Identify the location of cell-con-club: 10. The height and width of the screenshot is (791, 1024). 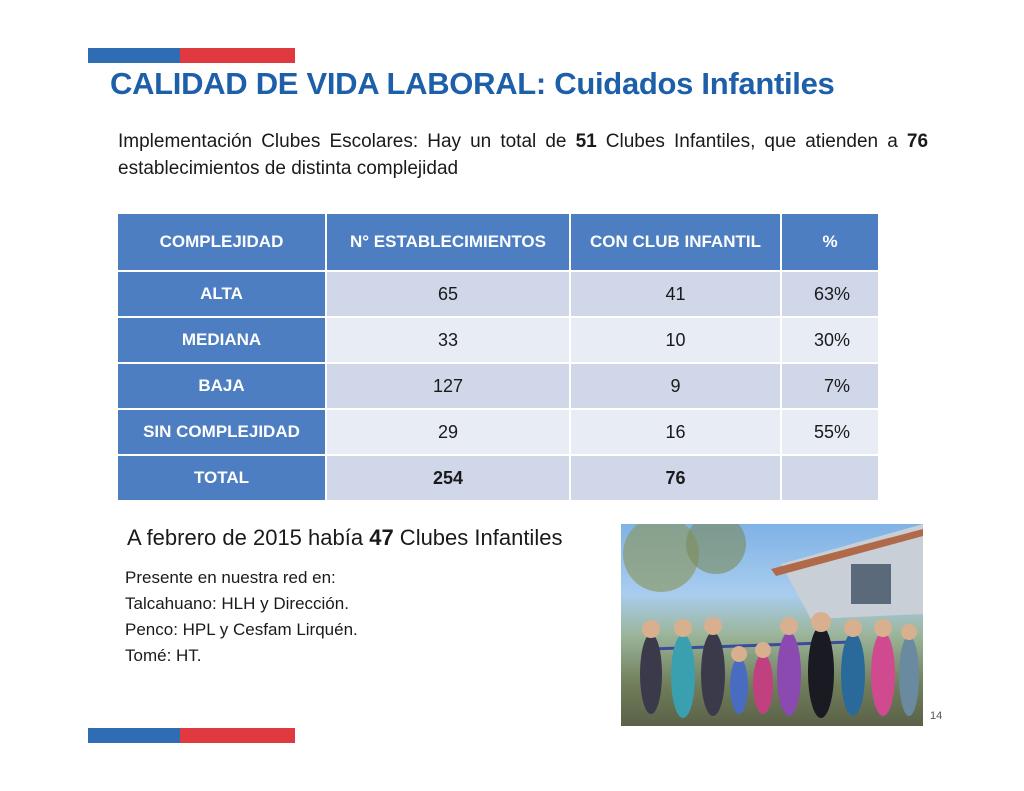
(675, 340).